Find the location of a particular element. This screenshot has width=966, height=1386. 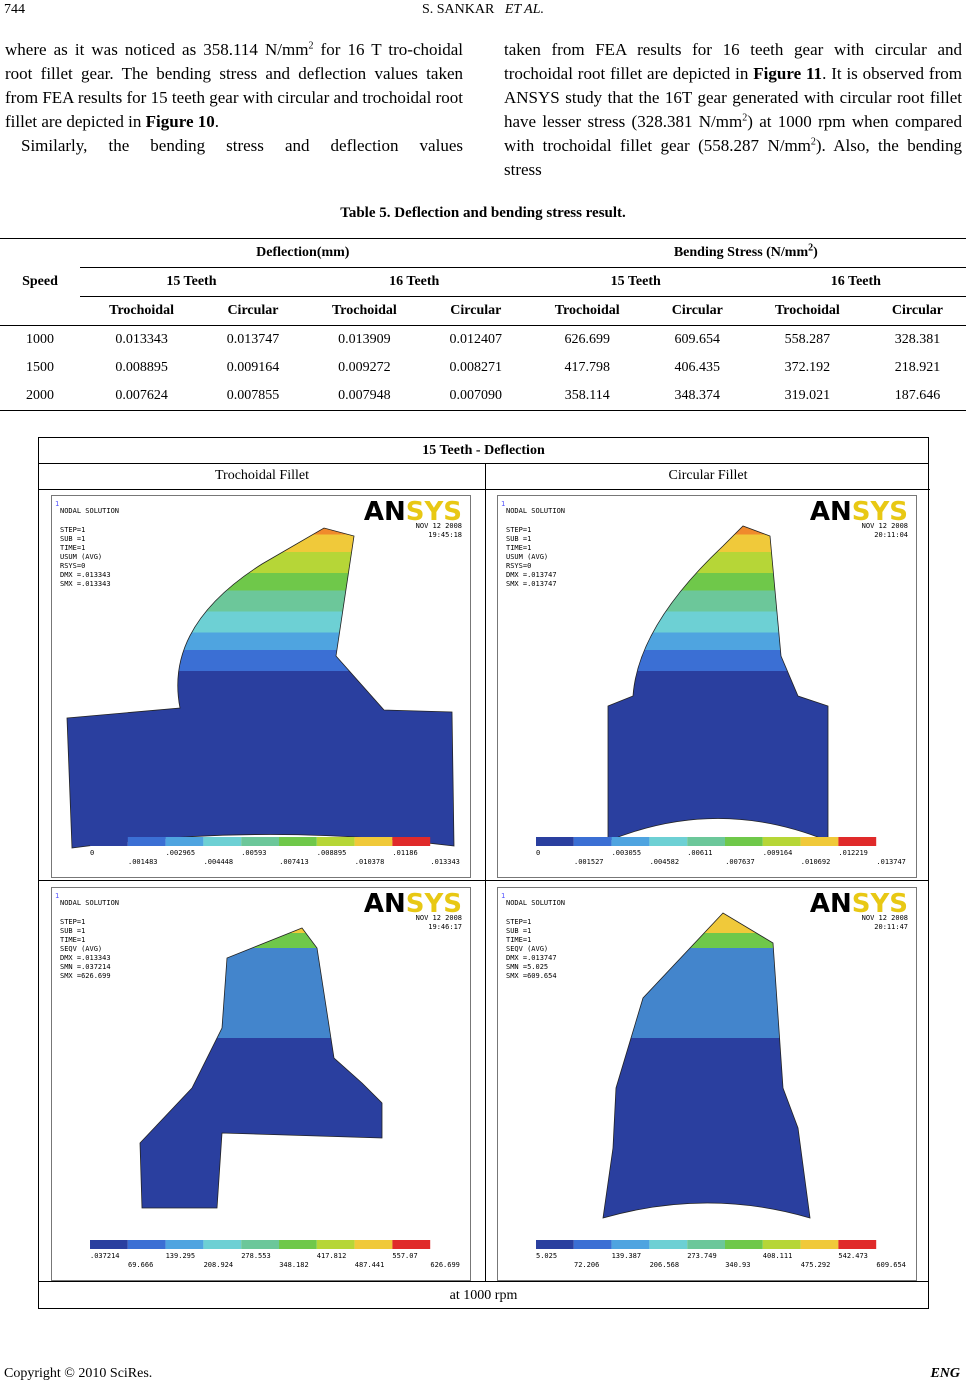

cell: 0.008895 is located at coordinates (141, 367).